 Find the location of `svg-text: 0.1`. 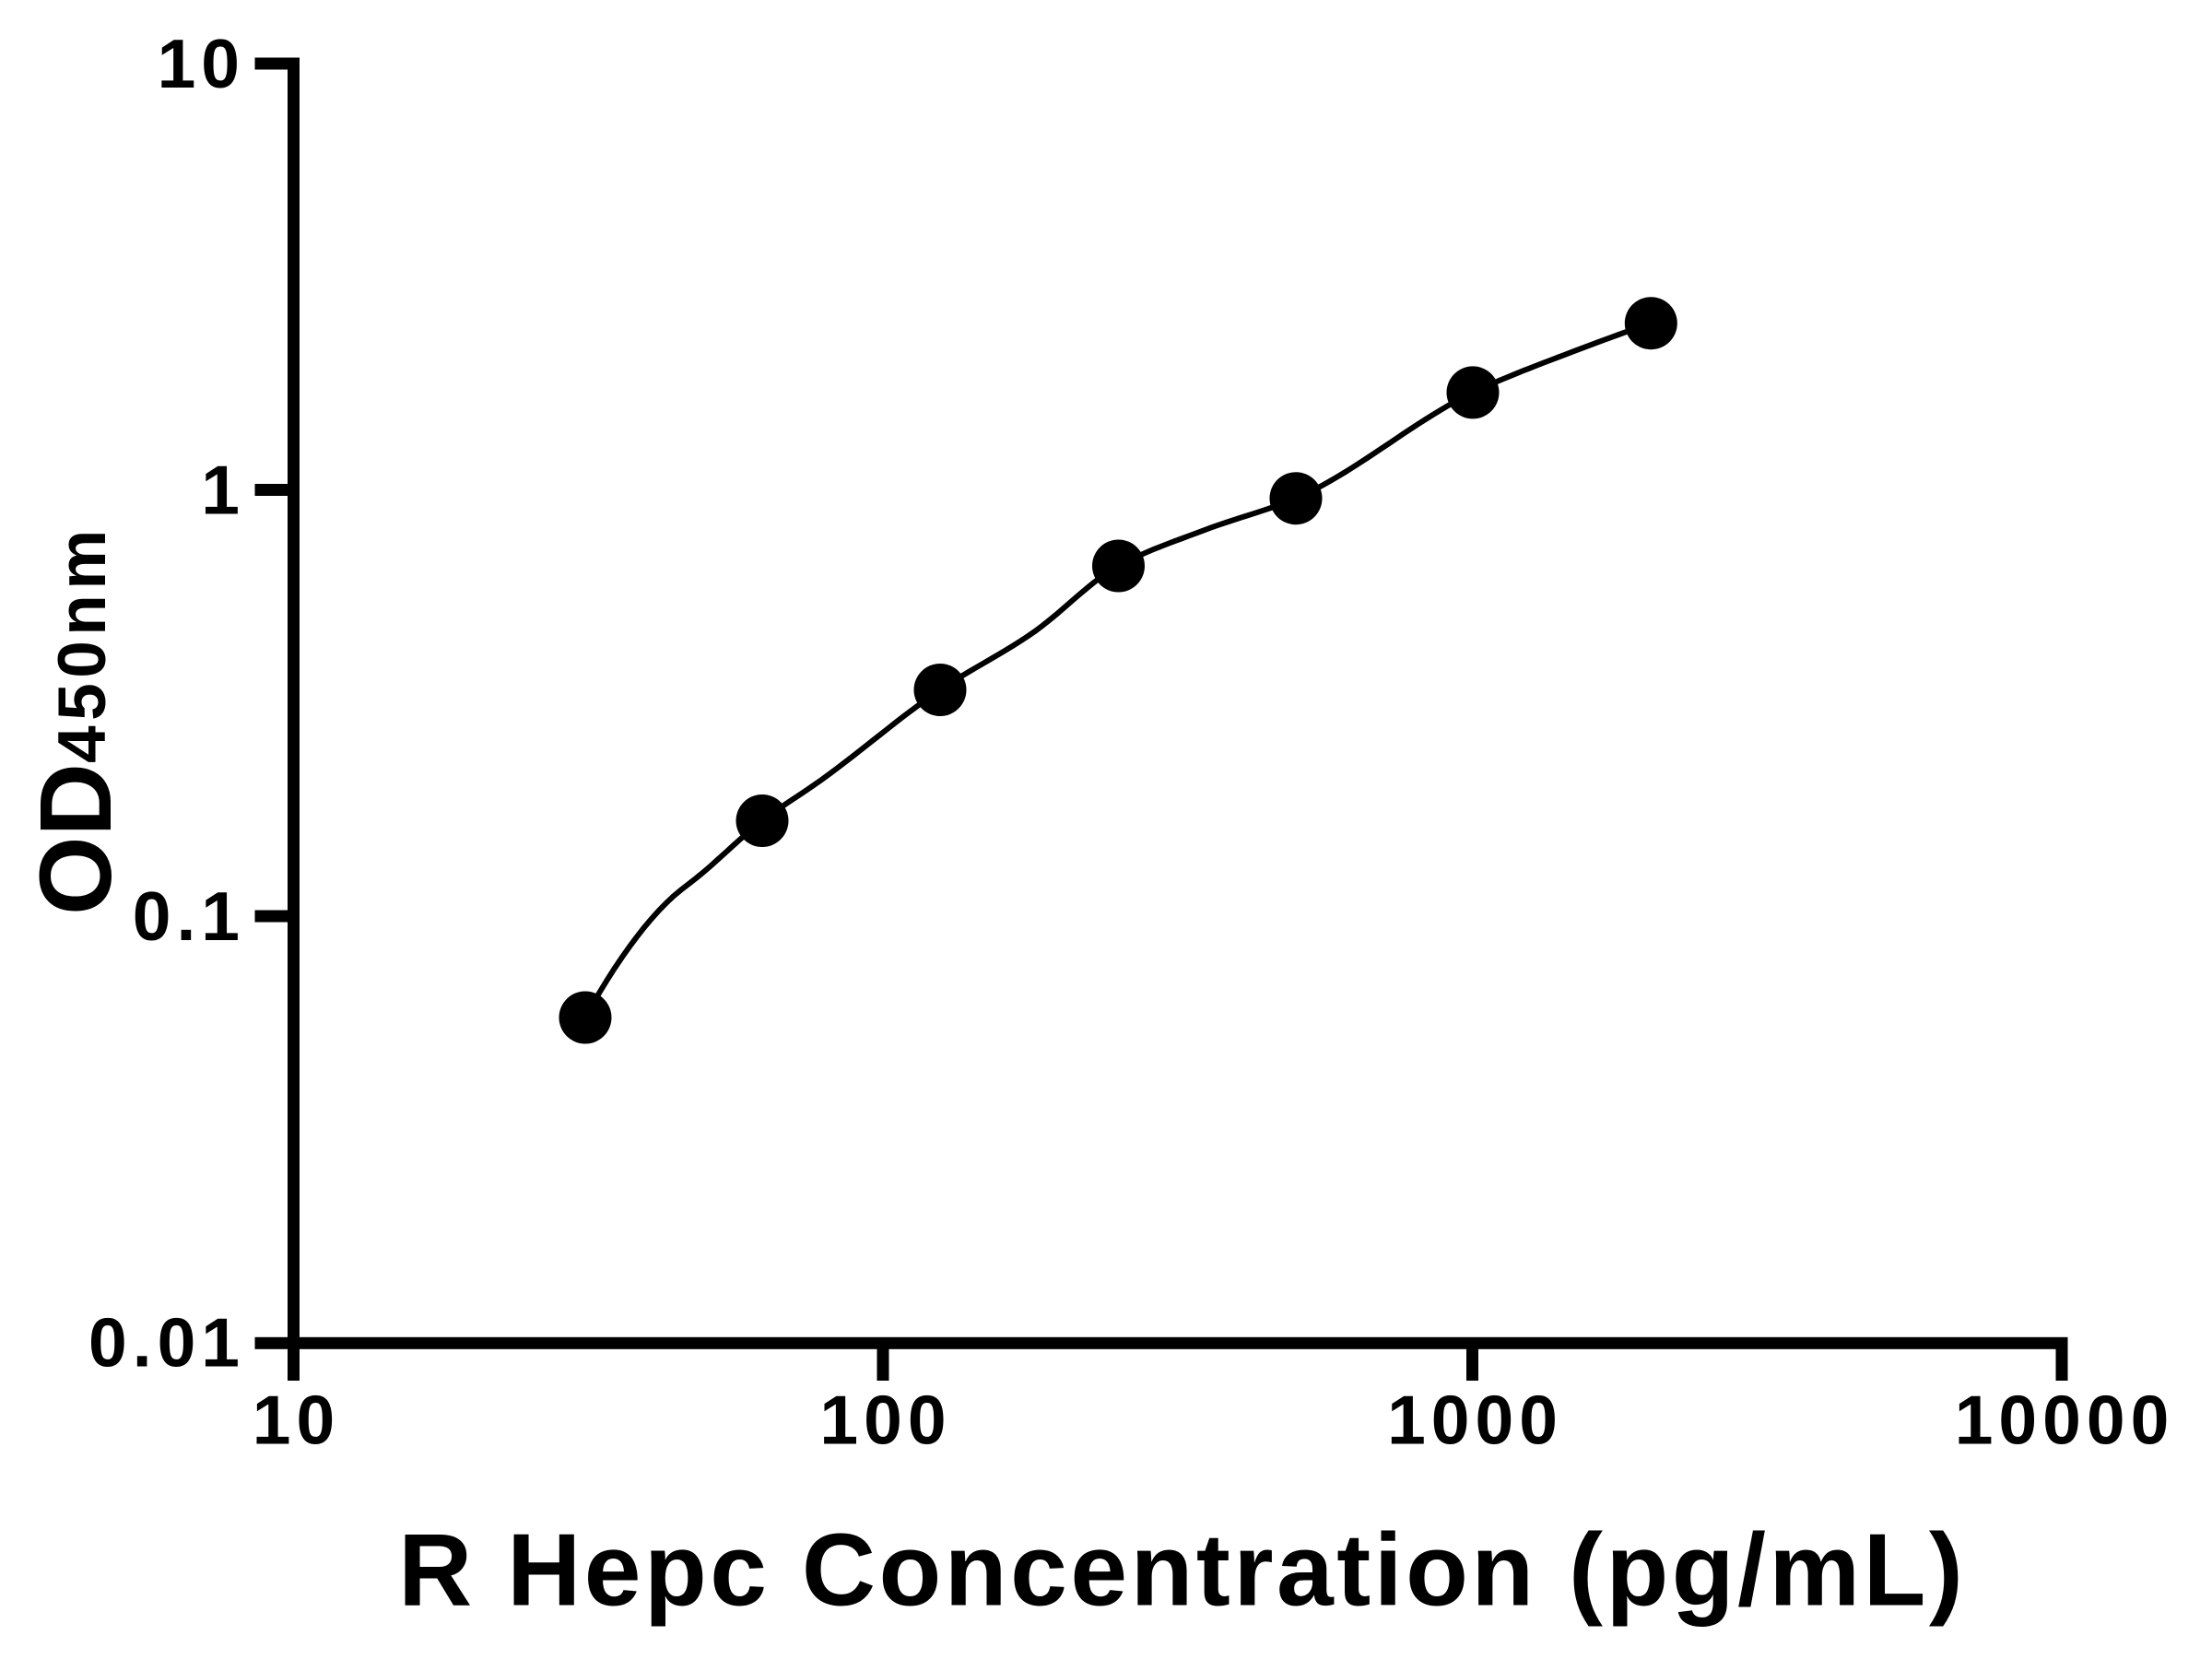

svg-text: 0.1 is located at coordinates (189, 916).